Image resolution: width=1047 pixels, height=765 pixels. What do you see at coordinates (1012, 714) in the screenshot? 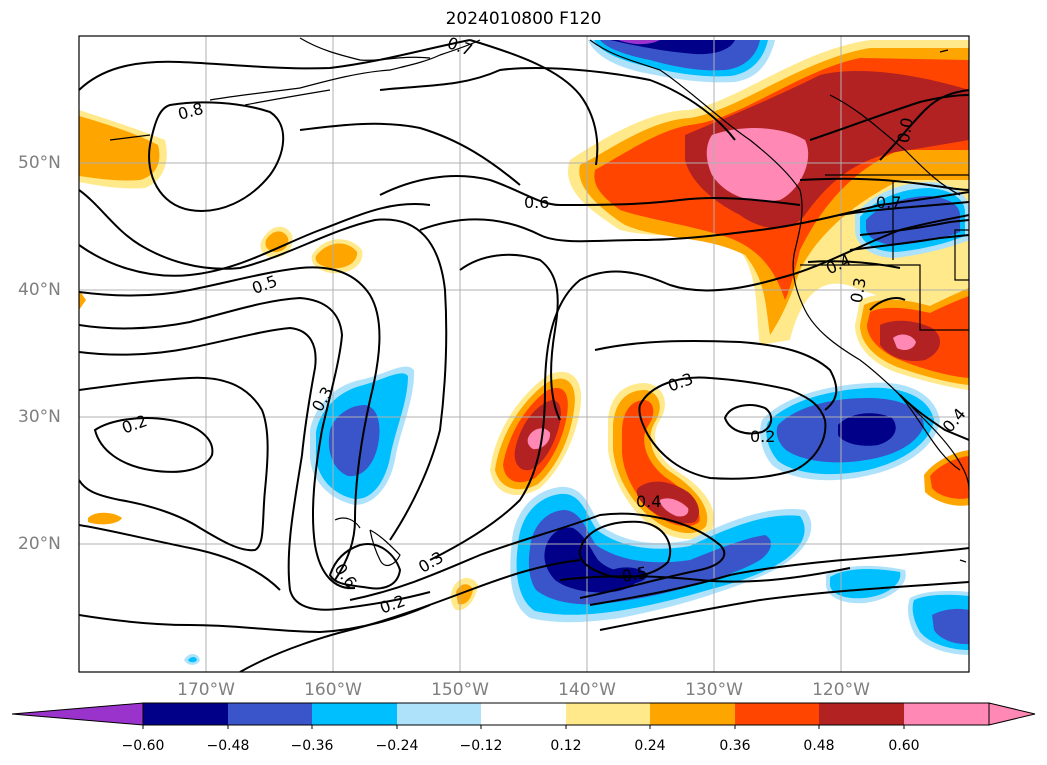
I see `colorbar-extend-high` at bounding box center [1012, 714].